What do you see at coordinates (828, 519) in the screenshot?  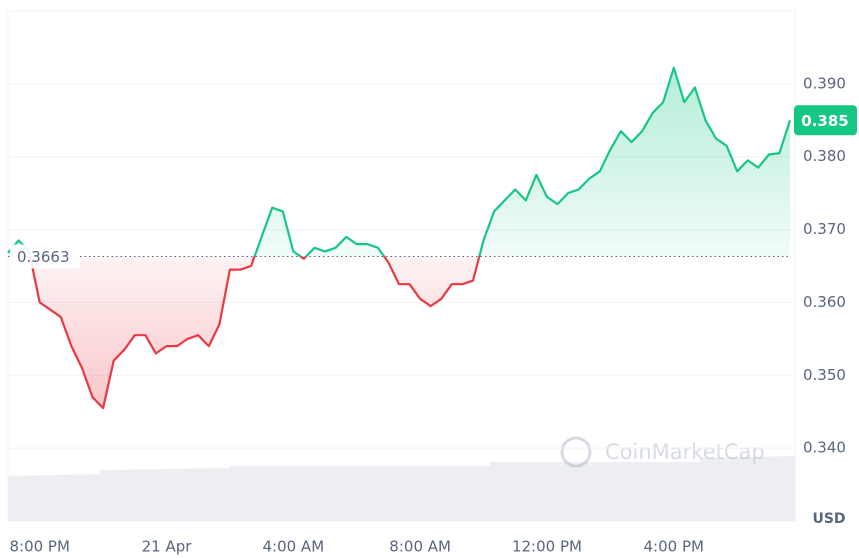 I see `currency-label: USD` at bounding box center [828, 519].